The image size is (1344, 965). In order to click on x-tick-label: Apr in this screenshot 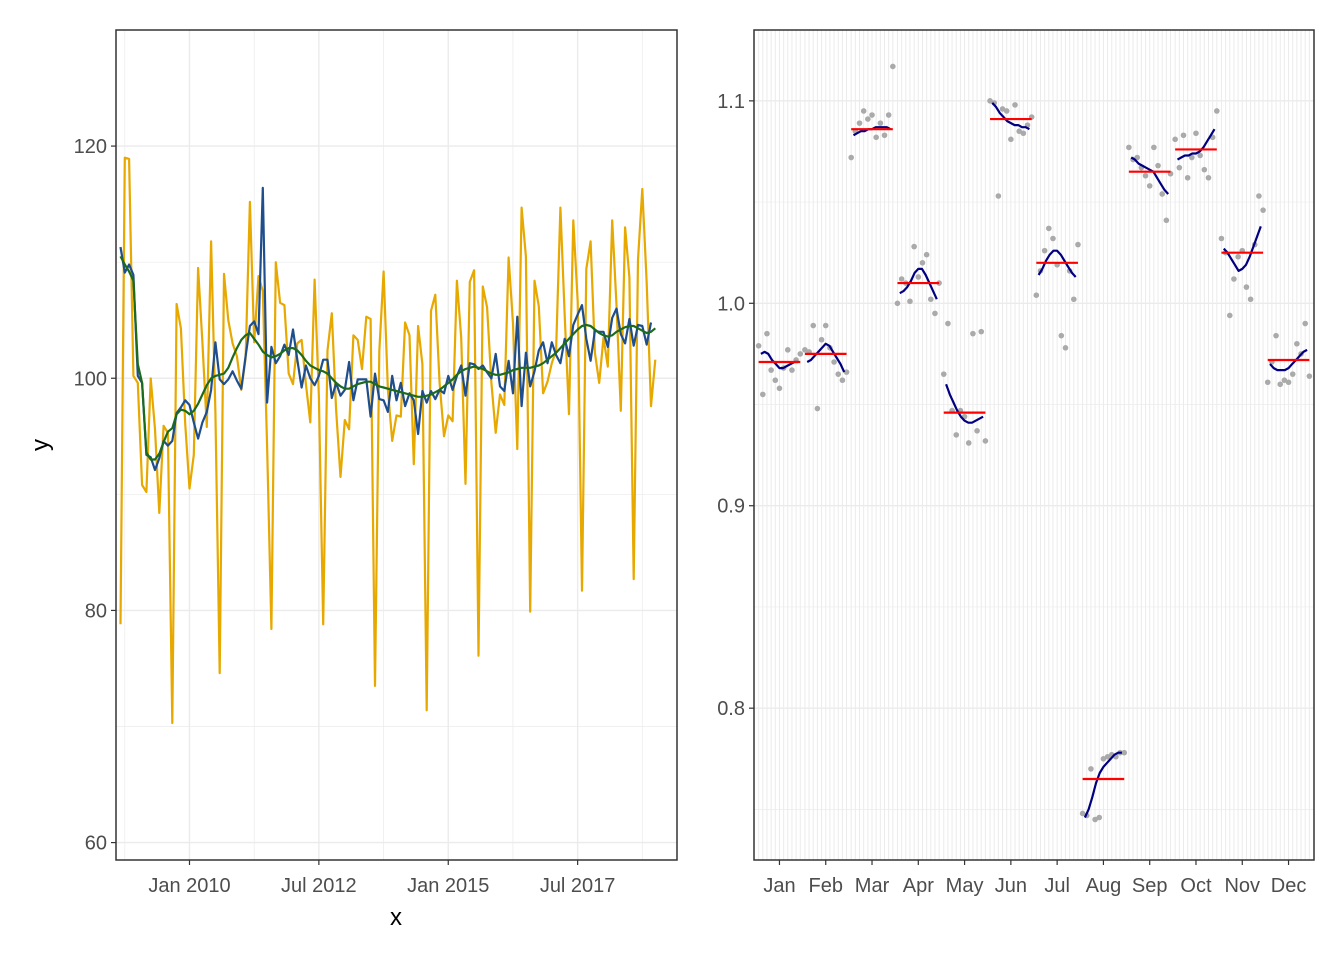, I will do `click(918, 886)`.